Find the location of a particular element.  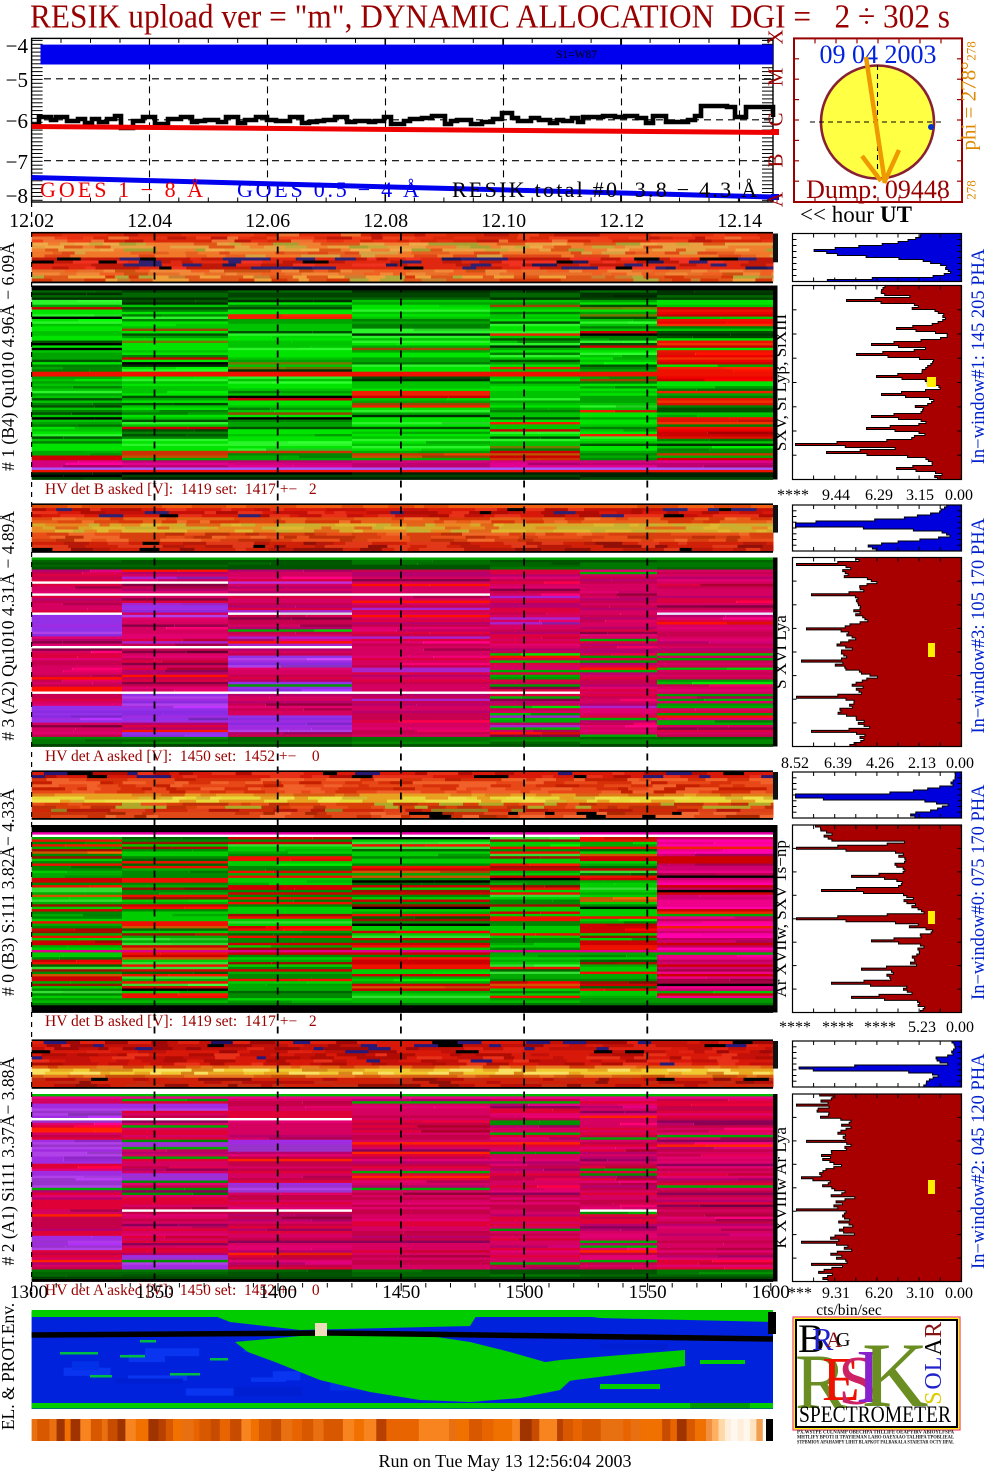

svg-text: 12.12 is located at coordinates (621, 221).